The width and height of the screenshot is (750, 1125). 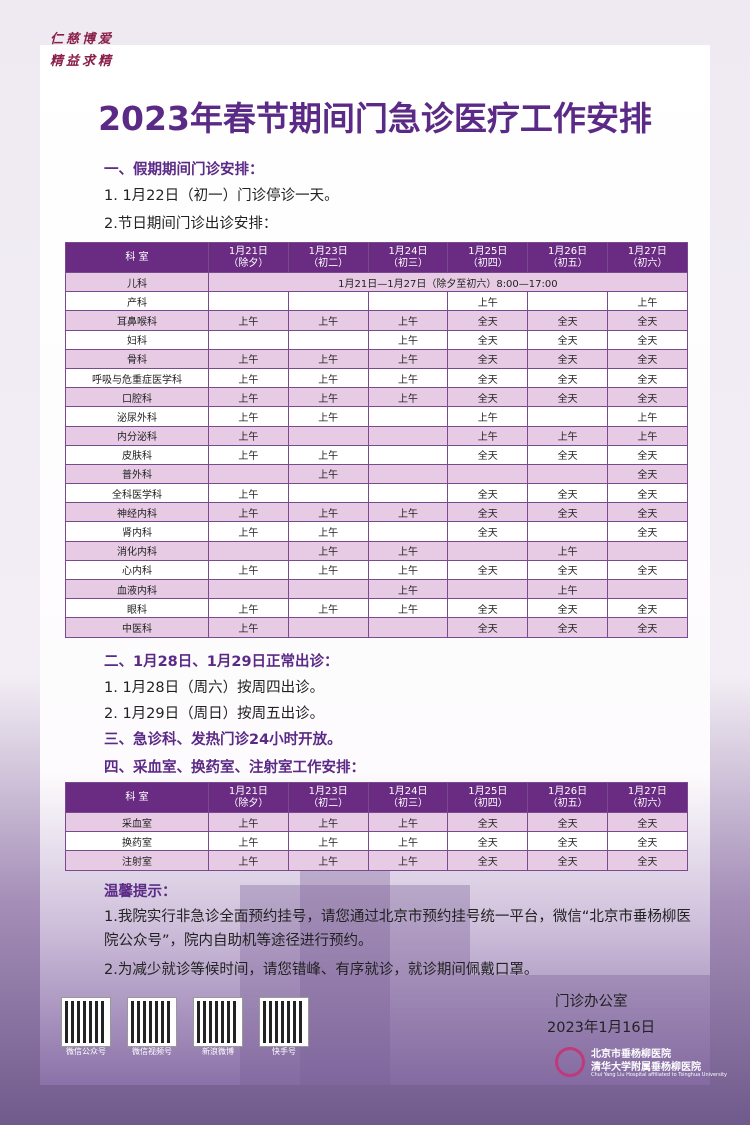 I want to click on dept-cell: 泌尿外科, so click(x=137, y=416).